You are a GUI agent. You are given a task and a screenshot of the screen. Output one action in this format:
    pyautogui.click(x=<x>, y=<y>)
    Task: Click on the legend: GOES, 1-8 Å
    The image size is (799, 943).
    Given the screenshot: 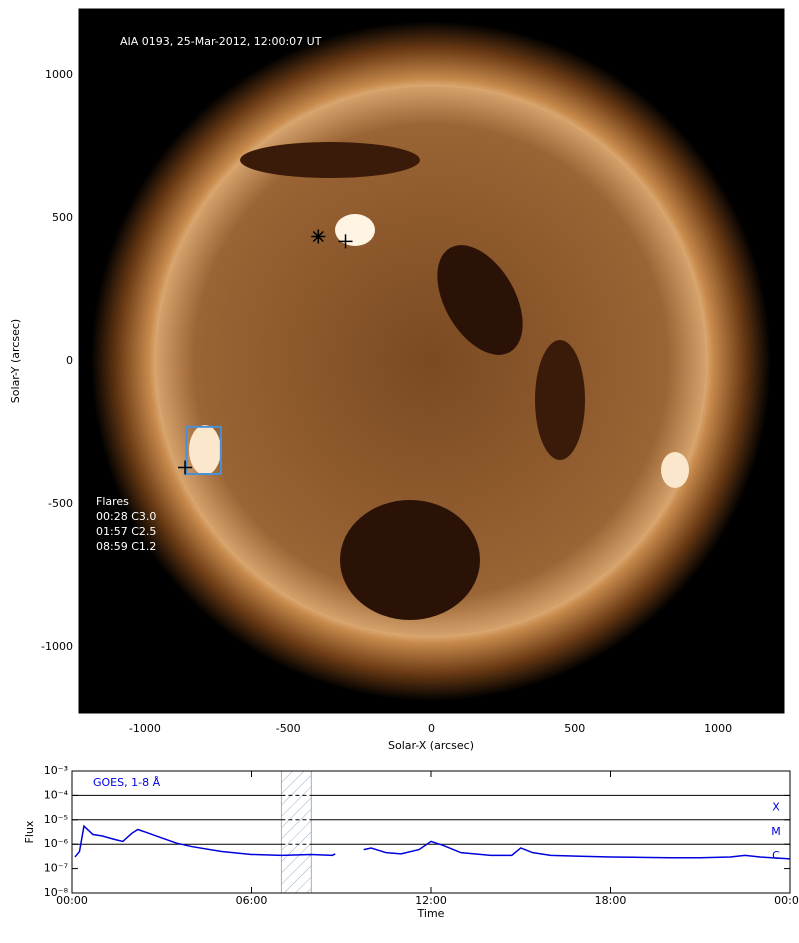 What is the action you would take?
    pyautogui.click(x=127, y=782)
    